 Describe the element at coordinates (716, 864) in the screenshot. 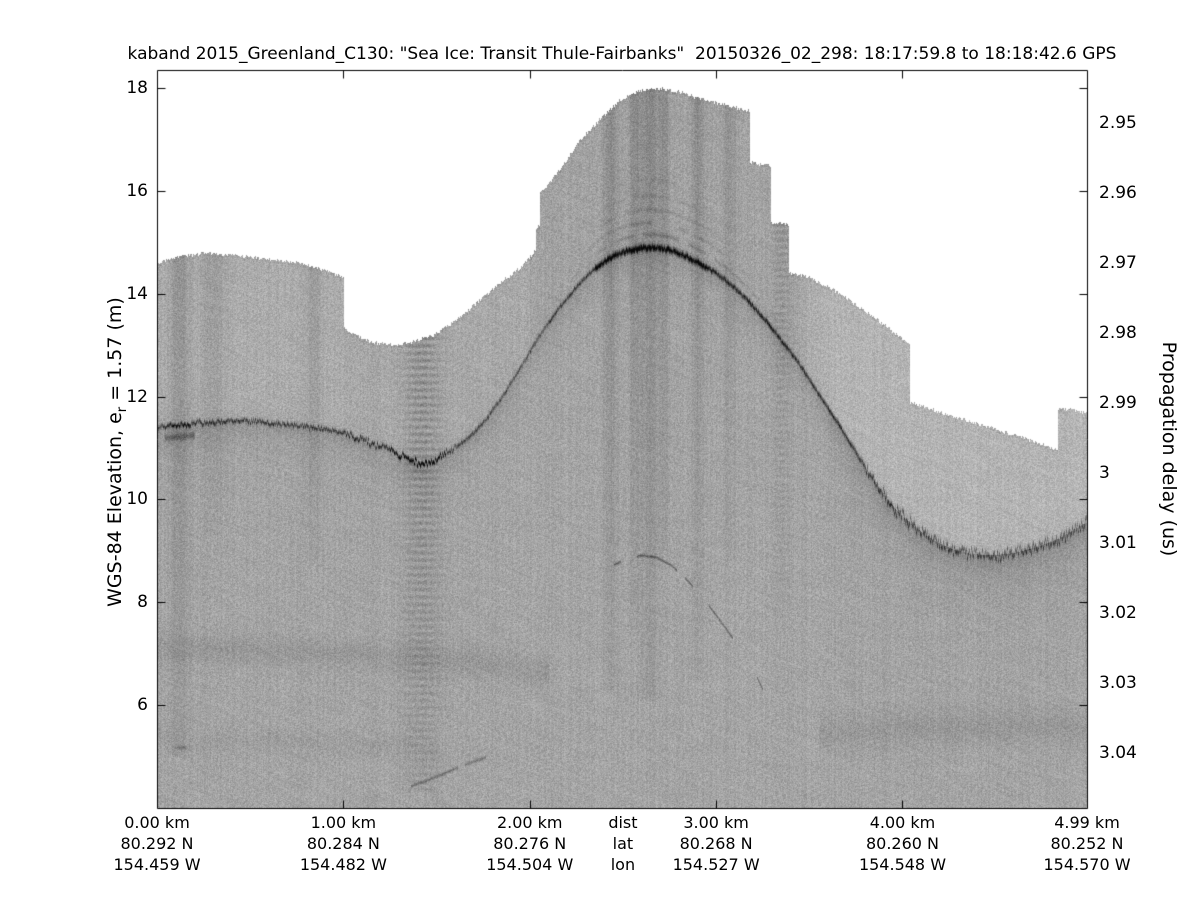

I see `footer-col-3-lon: 154.527 W` at that location.